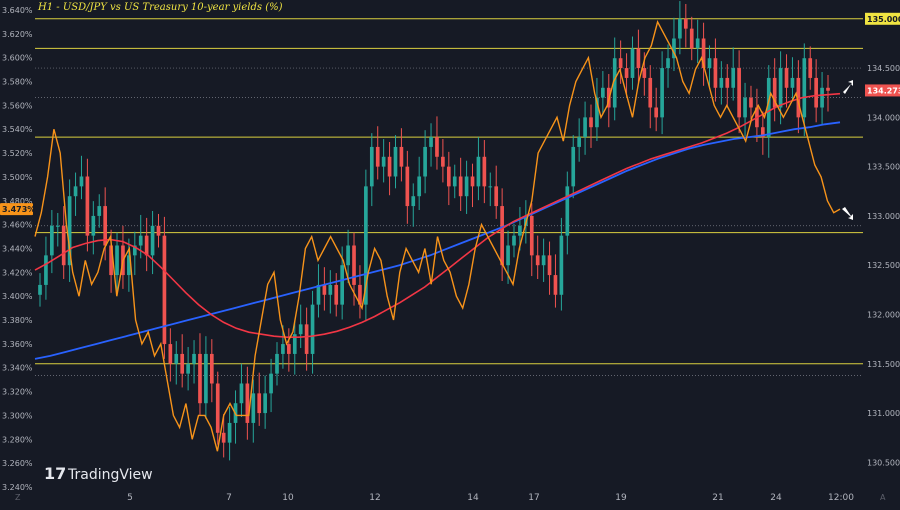  What do you see at coordinates (17, 129) in the screenshot?
I see `left-tick-label-15: 3.540%` at bounding box center [17, 129].